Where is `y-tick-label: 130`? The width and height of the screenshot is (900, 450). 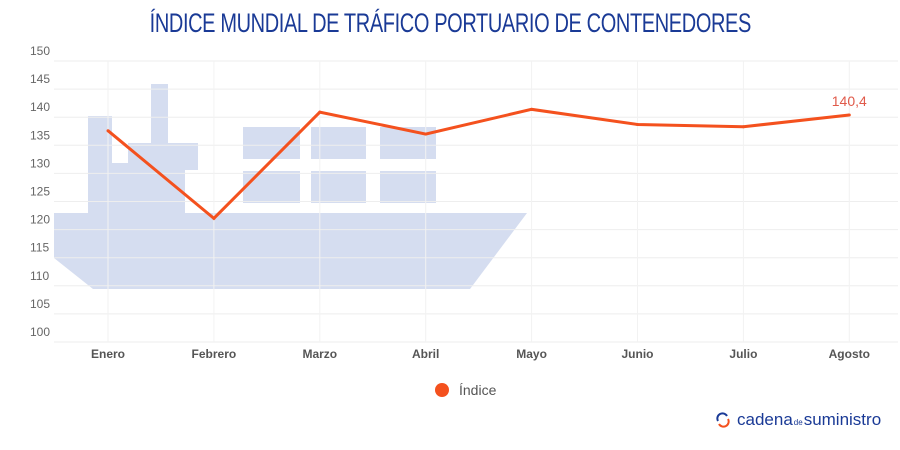
y-tick-label: 130 is located at coordinates (40, 163).